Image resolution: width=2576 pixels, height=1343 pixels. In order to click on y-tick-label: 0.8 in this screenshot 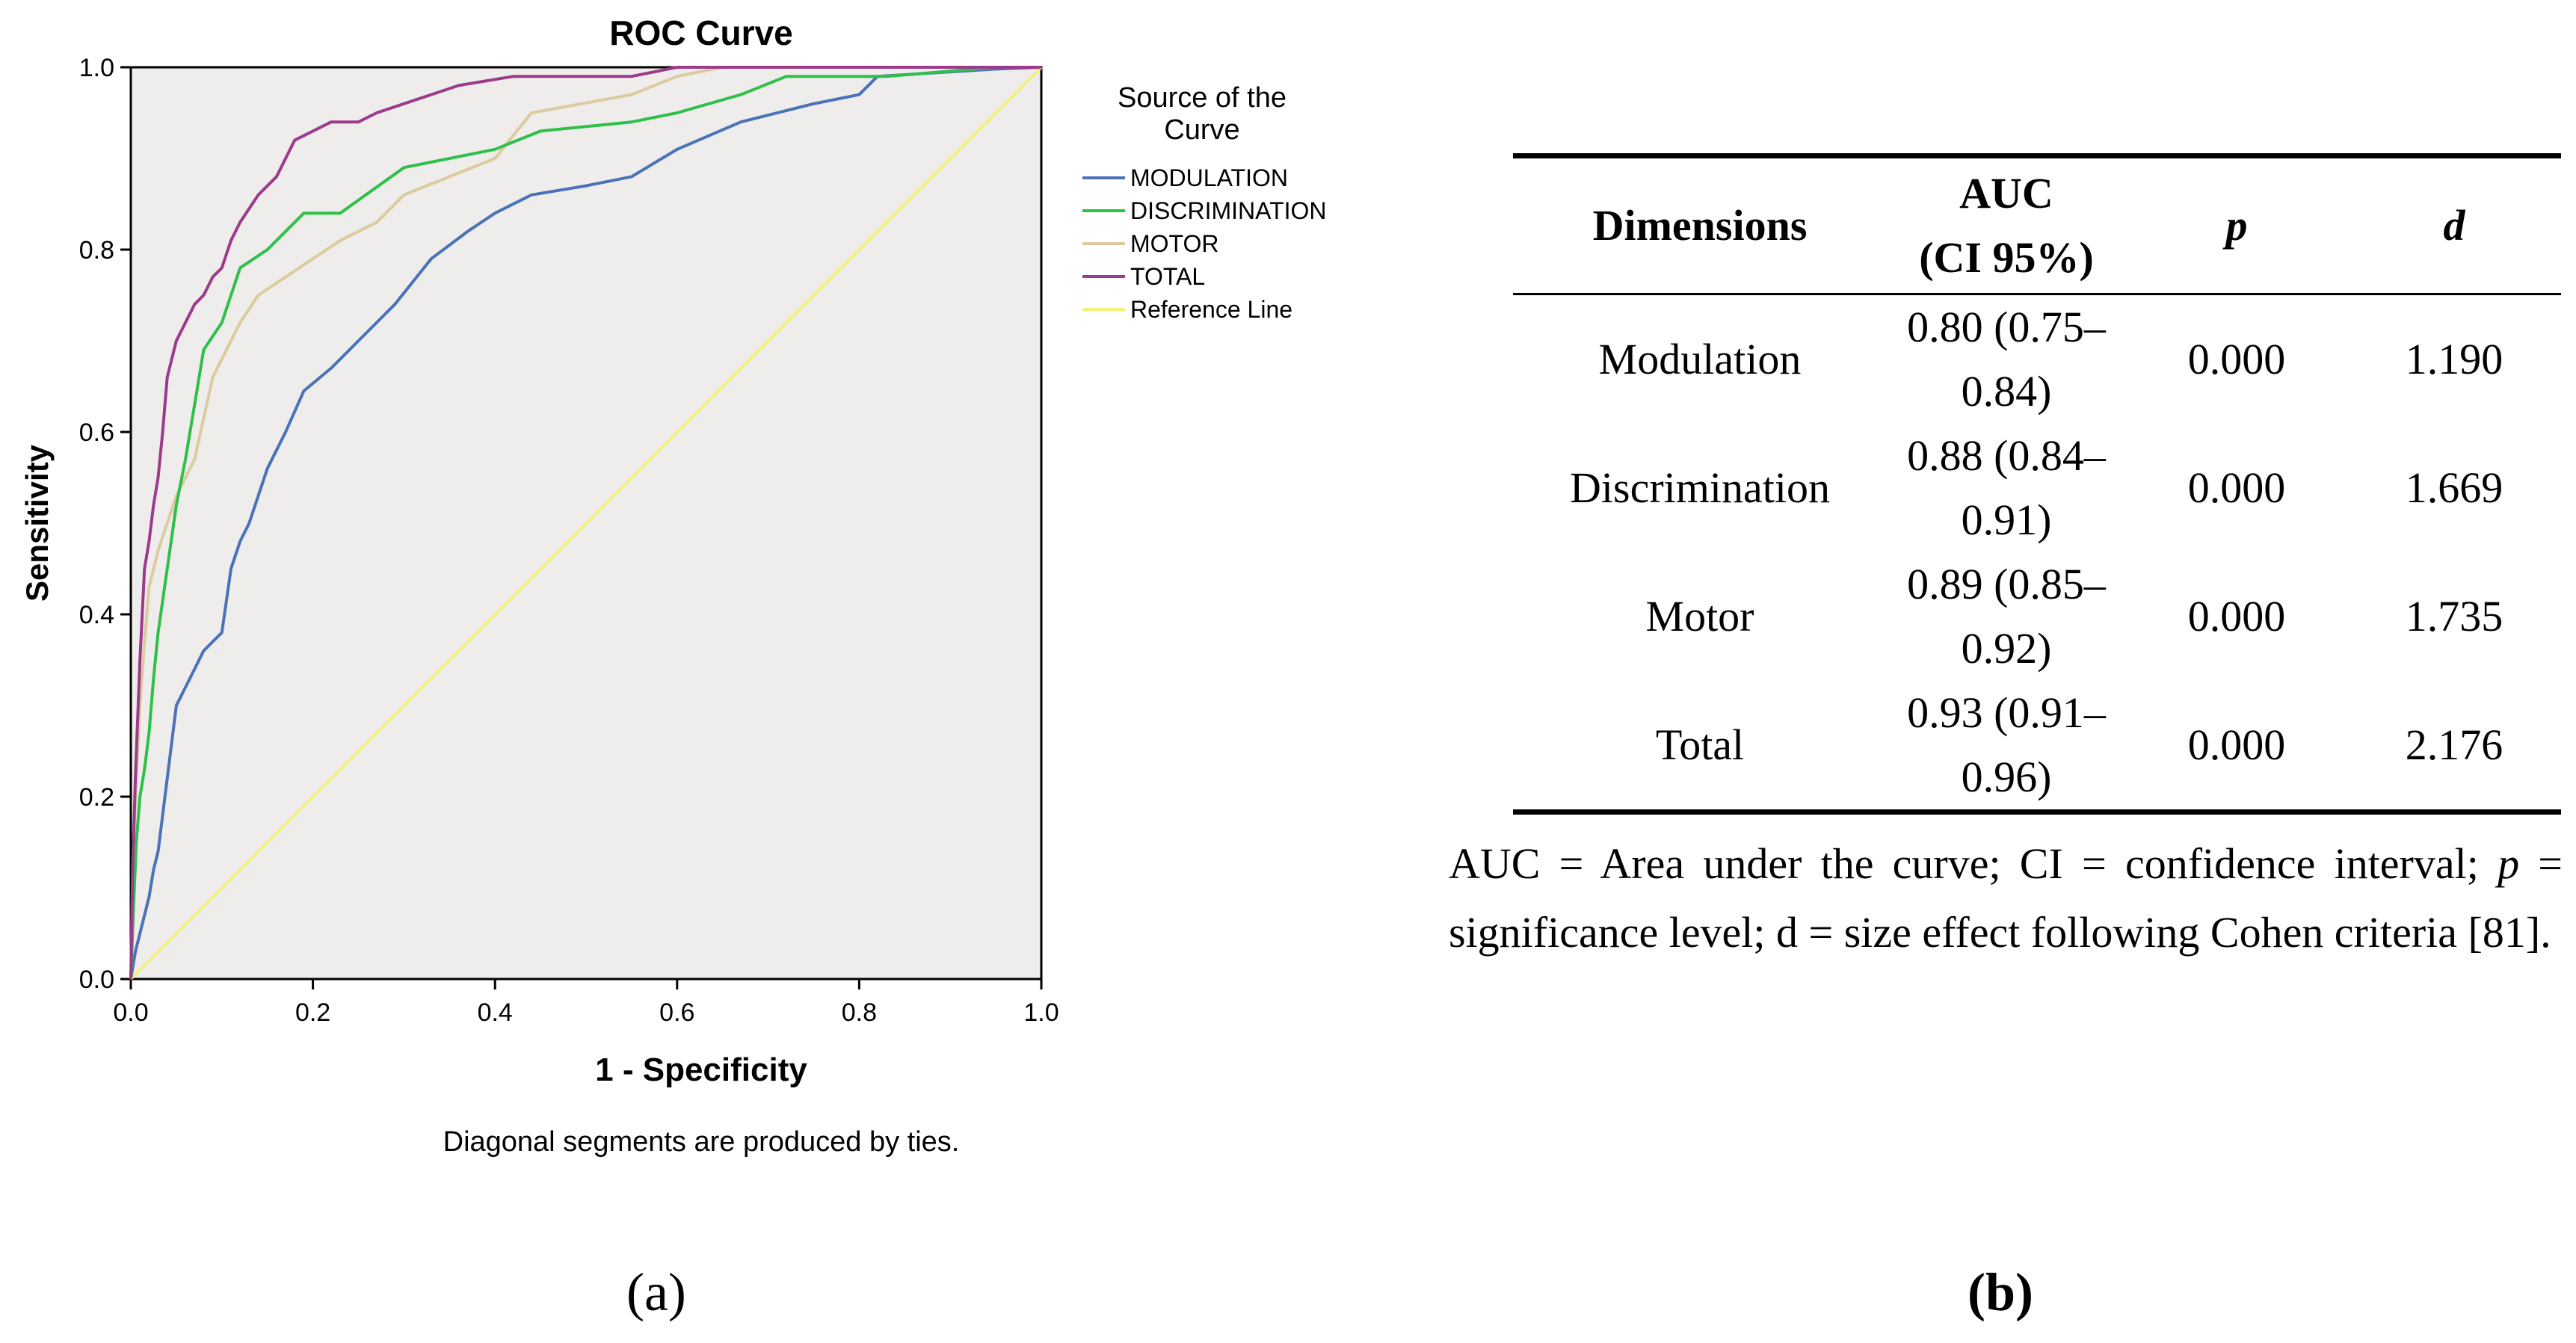, I will do `click(96, 250)`.